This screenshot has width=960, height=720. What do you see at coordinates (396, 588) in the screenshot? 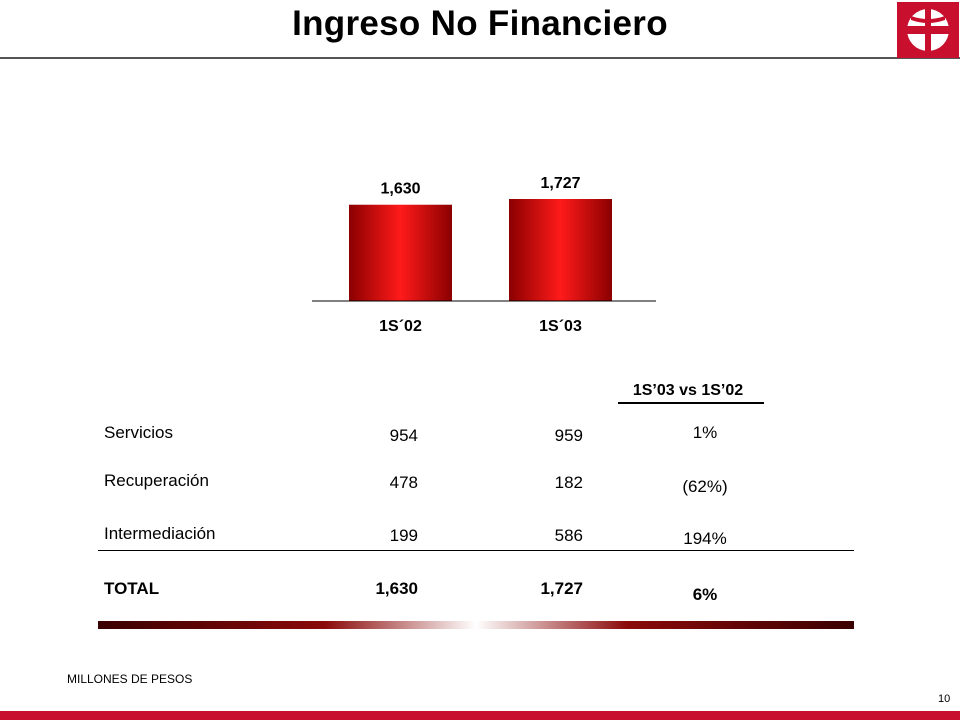
I see `value-1s02-total: 1,630` at bounding box center [396, 588].